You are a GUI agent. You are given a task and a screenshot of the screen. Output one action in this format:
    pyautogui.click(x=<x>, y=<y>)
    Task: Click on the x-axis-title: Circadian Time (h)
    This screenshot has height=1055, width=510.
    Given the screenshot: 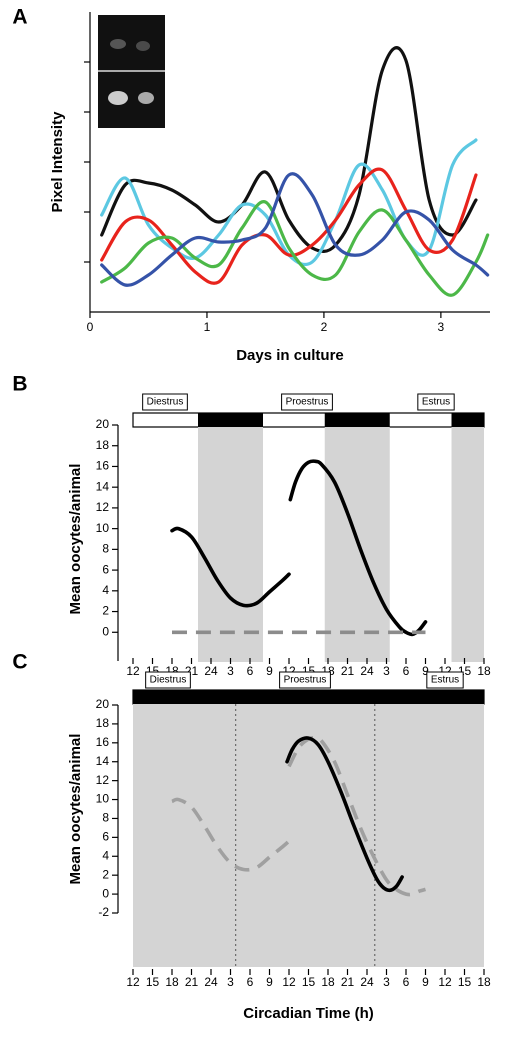 What is the action you would take?
    pyautogui.click(x=308, y=1013)
    